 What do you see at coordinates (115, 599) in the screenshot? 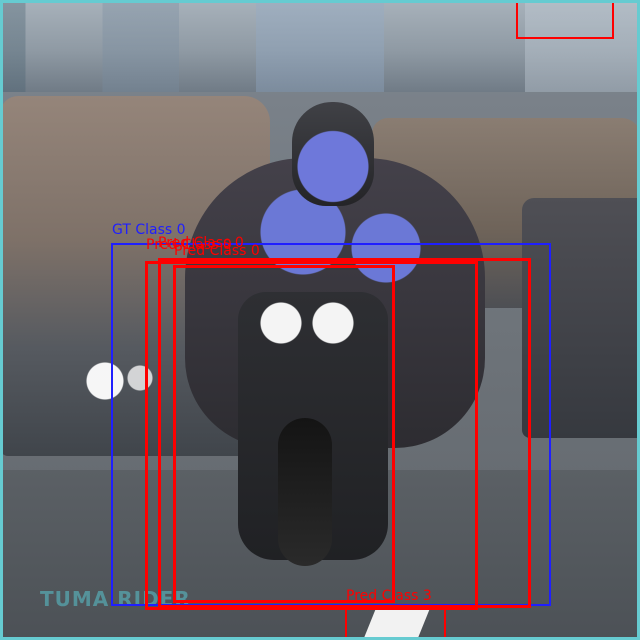
I see `watermark: TUMA RIDER` at bounding box center [115, 599].